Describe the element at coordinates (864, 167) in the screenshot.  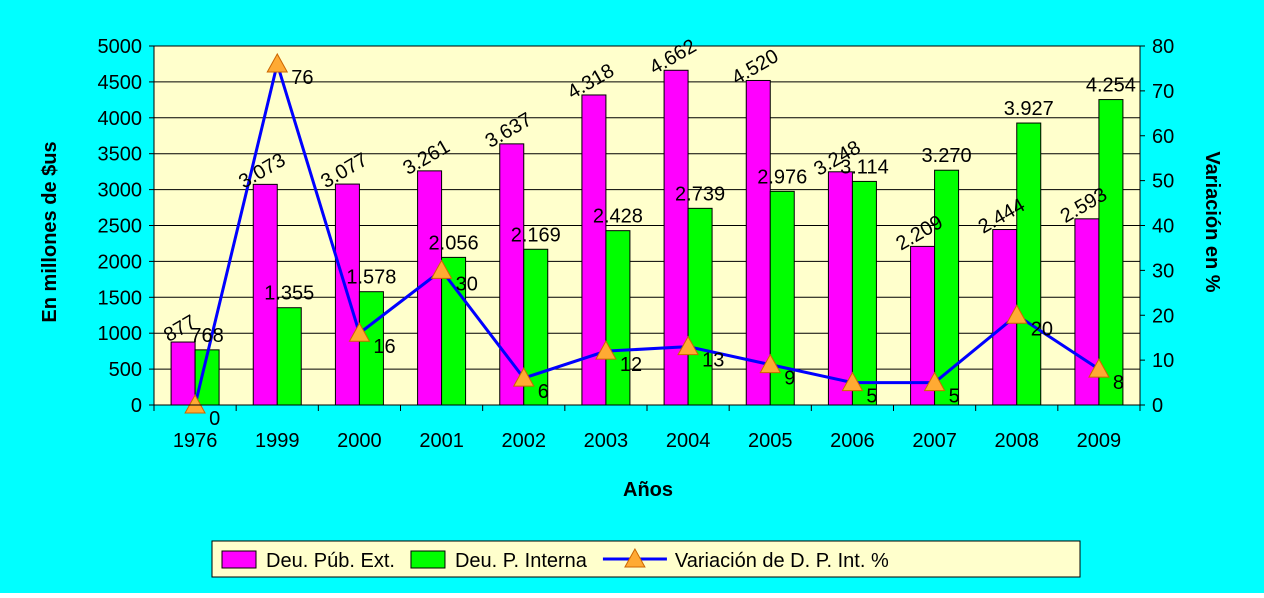
I see `bar-data-label: 3.114` at that location.